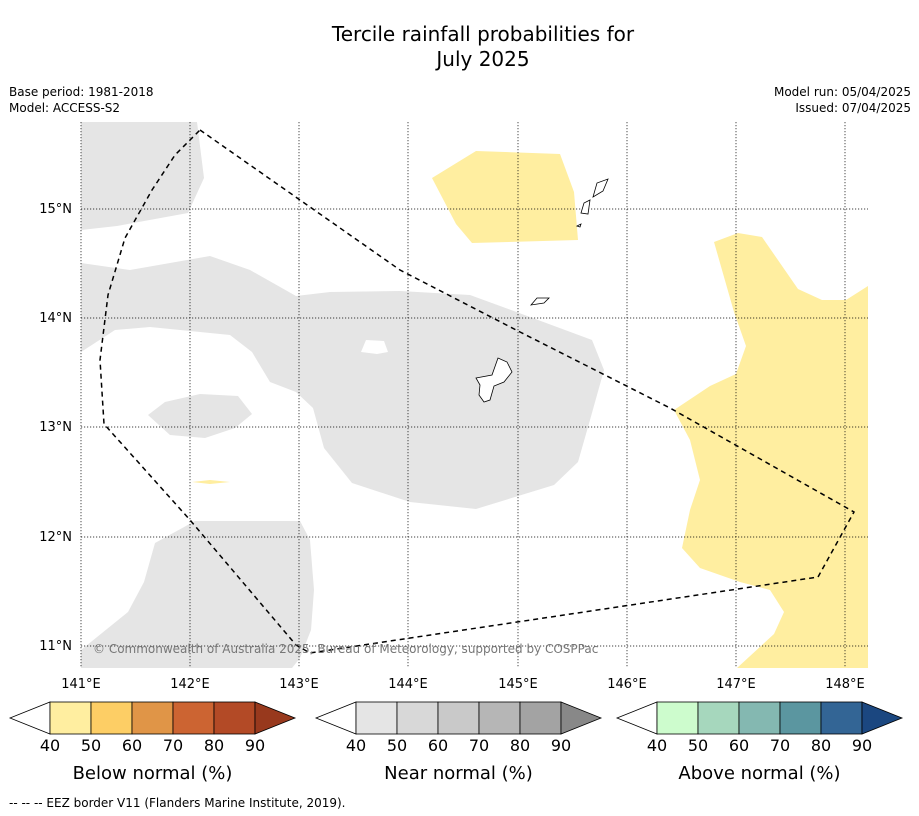 Image resolution: width=919 pixels, height=816 pixels. Describe the element at coordinates (581, 718) in the screenshot. I see `legend-2-right-arrow` at that location.